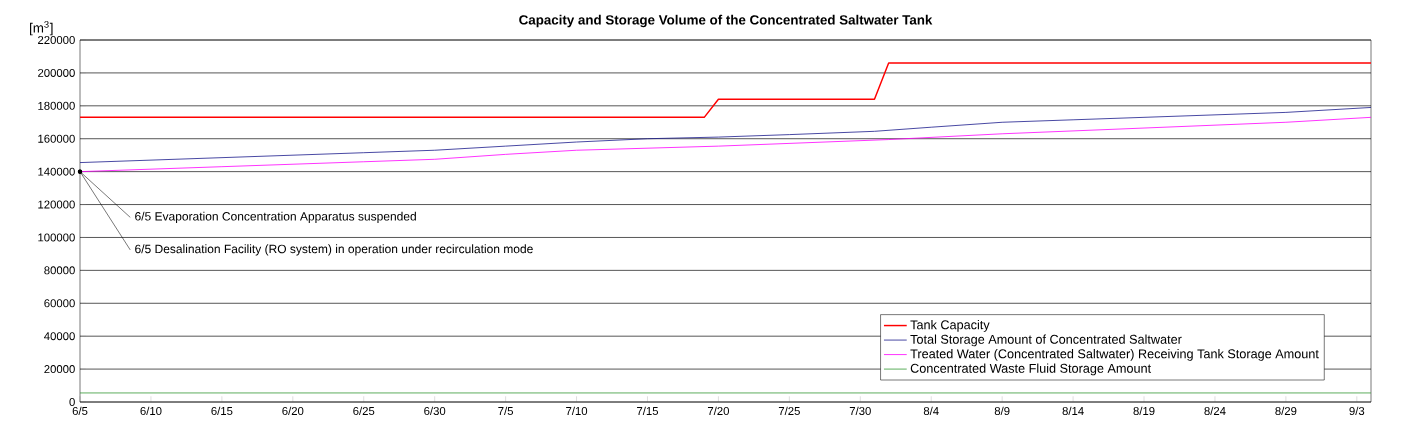 The image size is (1413, 437). What do you see at coordinates (931, 411) in the screenshot?
I see `x-tick-label: 8/4` at bounding box center [931, 411].